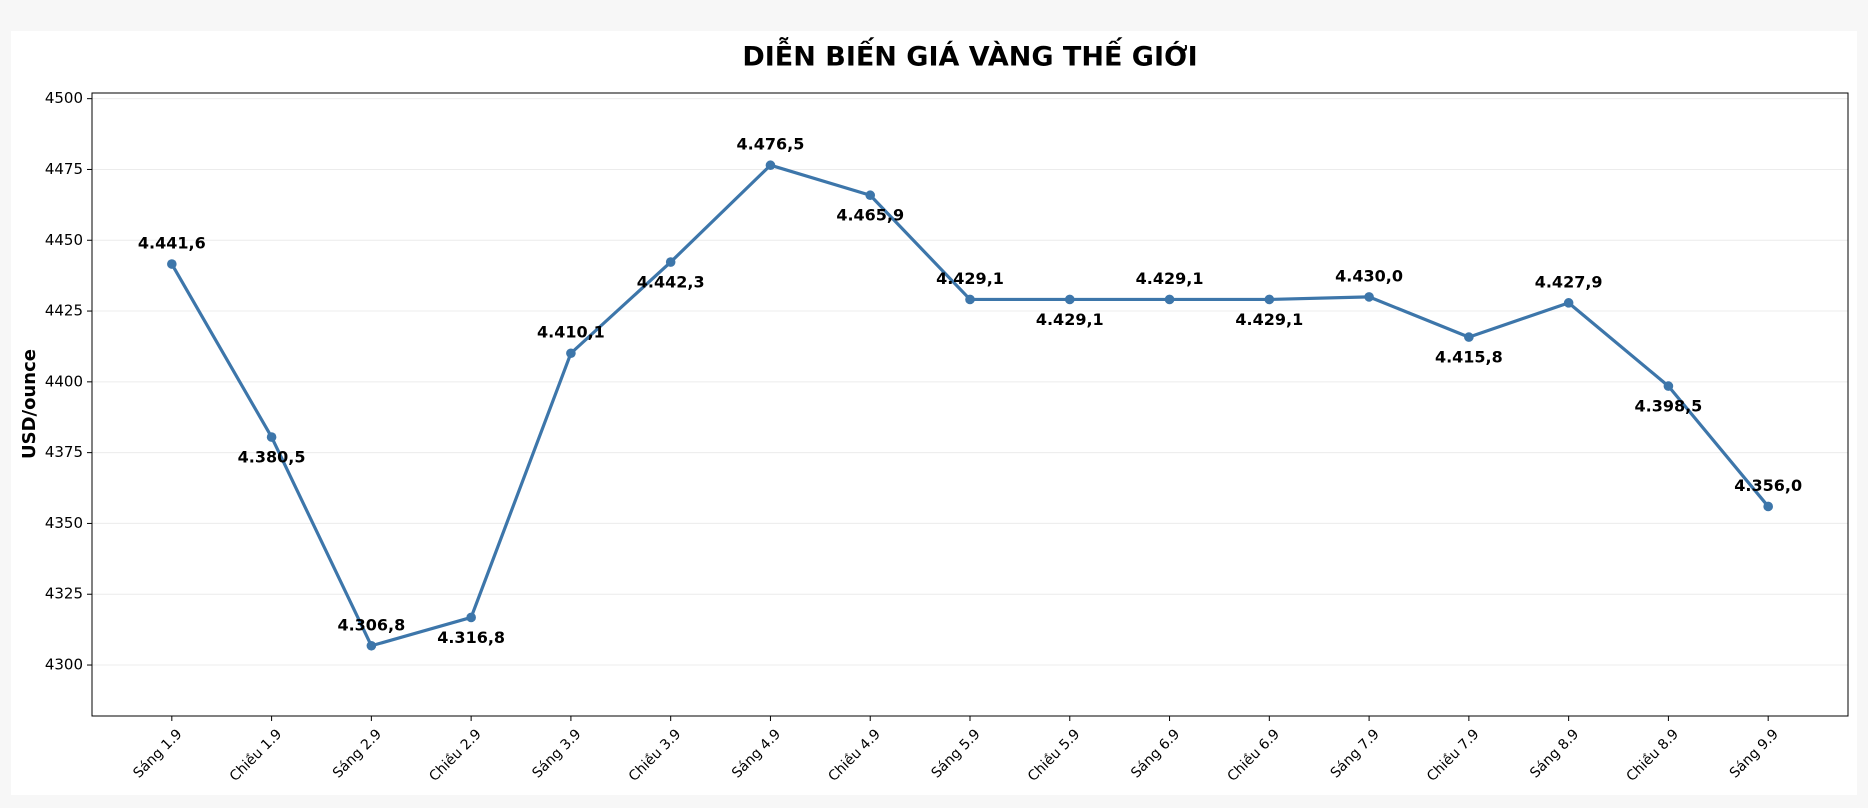 Image resolution: width=1868 pixels, height=808 pixels. What do you see at coordinates (1569, 281) in the screenshot?
I see `data-label: 4.427,9` at bounding box center [1569, 281].